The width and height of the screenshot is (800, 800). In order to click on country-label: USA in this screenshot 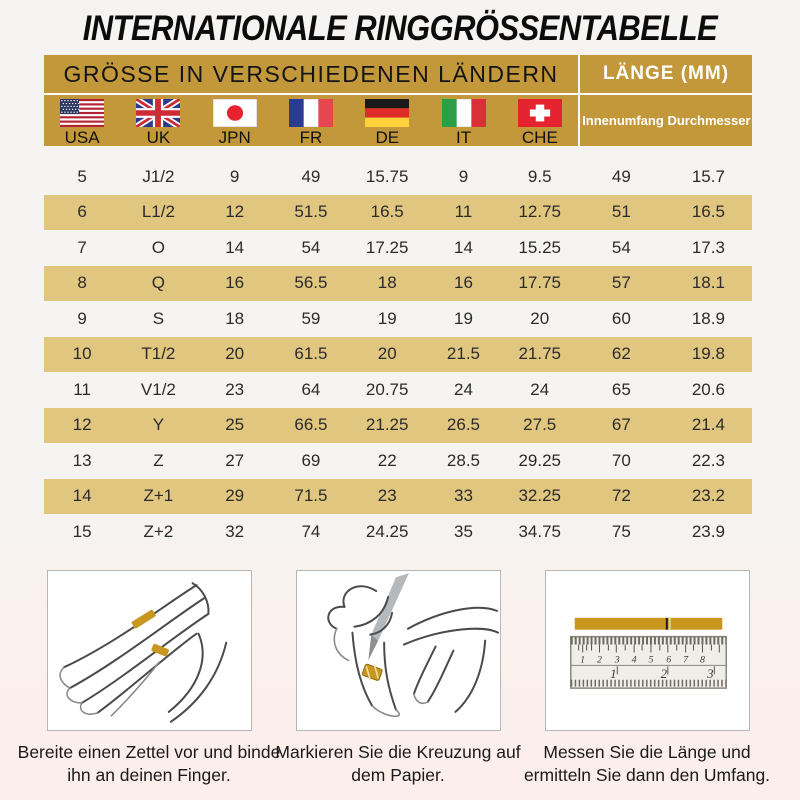, I will do `click(82, 137)`.